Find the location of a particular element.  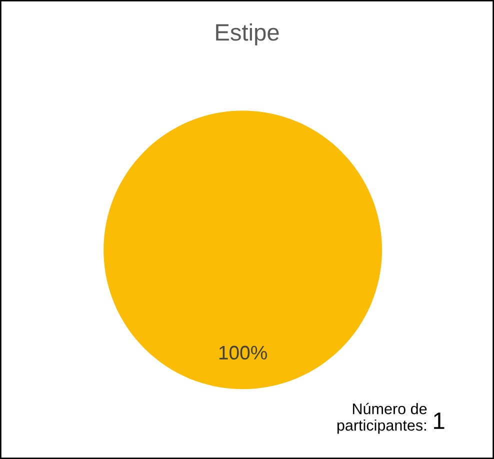

slice-label: 100% is located at coordinates (243, 353).